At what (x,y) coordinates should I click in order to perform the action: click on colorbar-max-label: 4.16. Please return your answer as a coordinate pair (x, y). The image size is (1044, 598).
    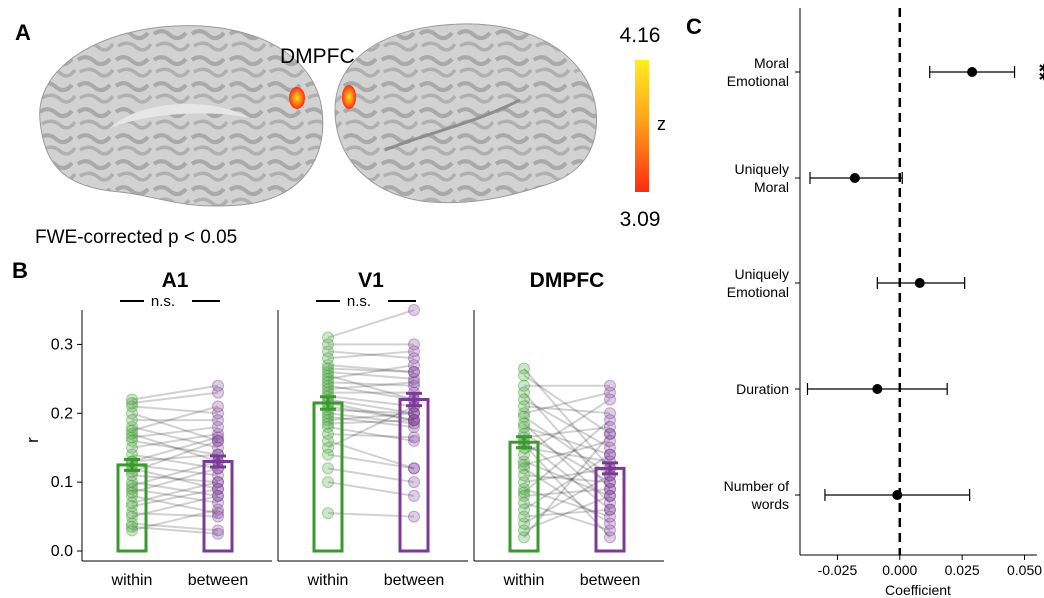
    Looking at the image, I should click on (640, 35).